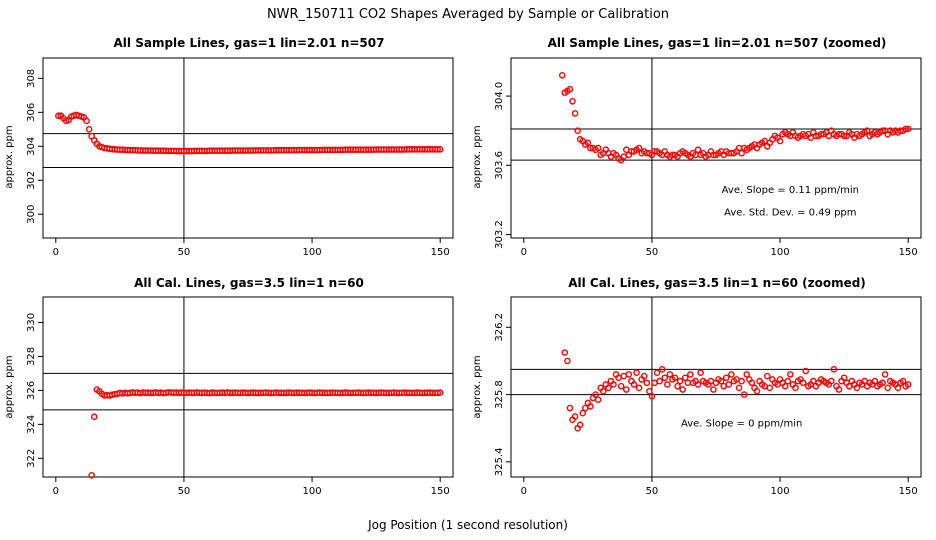 The height and width of the screenshot is (540, 936). What do you see at coordinates (499, 327) in the screenshot?
I see `y-tick-label: 326.2` at bounding box center [499, 327].